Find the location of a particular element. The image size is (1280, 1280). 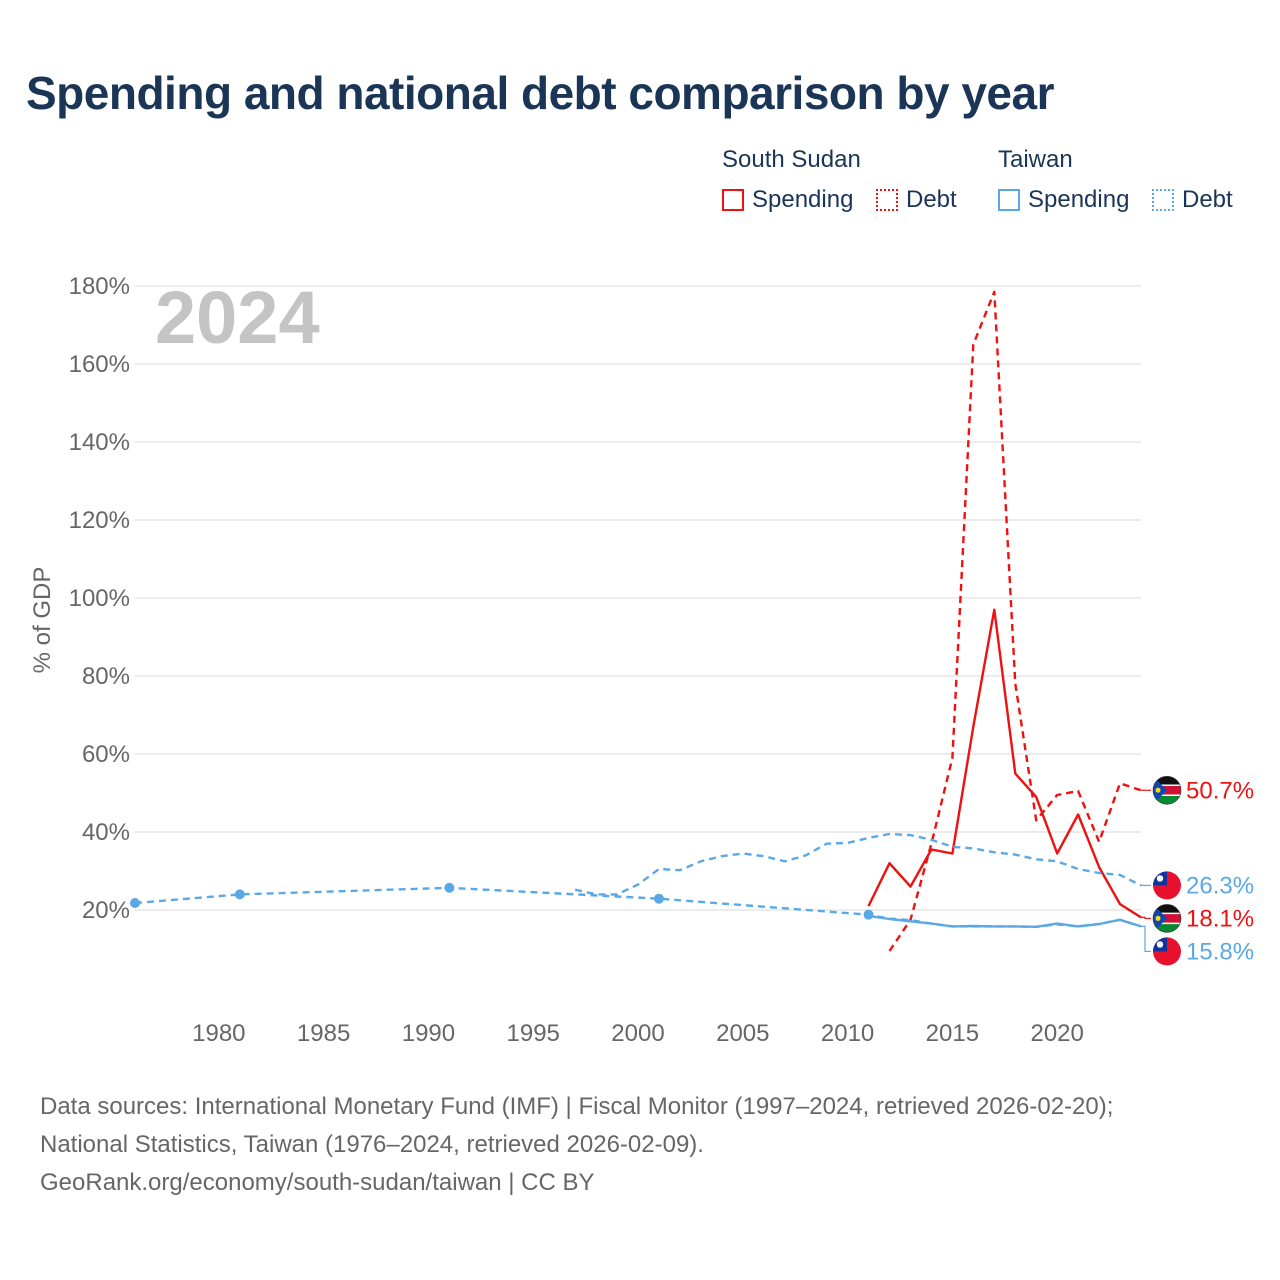

y-tick-label: 60% is located at coordinates (106, 754).